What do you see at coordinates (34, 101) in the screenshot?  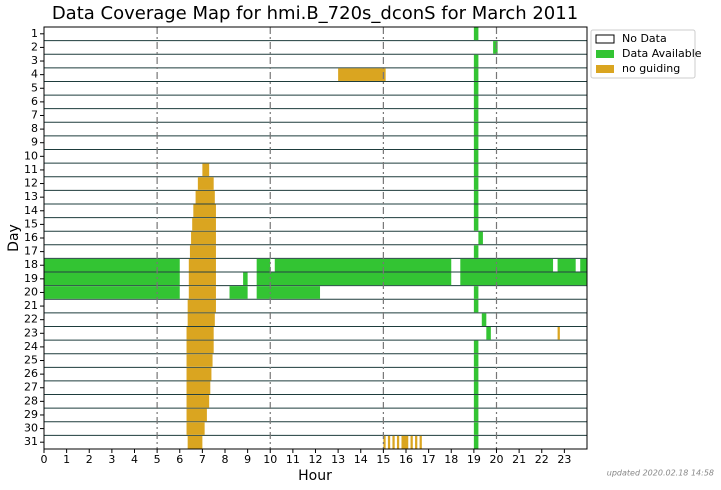 I see `y-tick-label: 6` at bounding box center [34, 101].